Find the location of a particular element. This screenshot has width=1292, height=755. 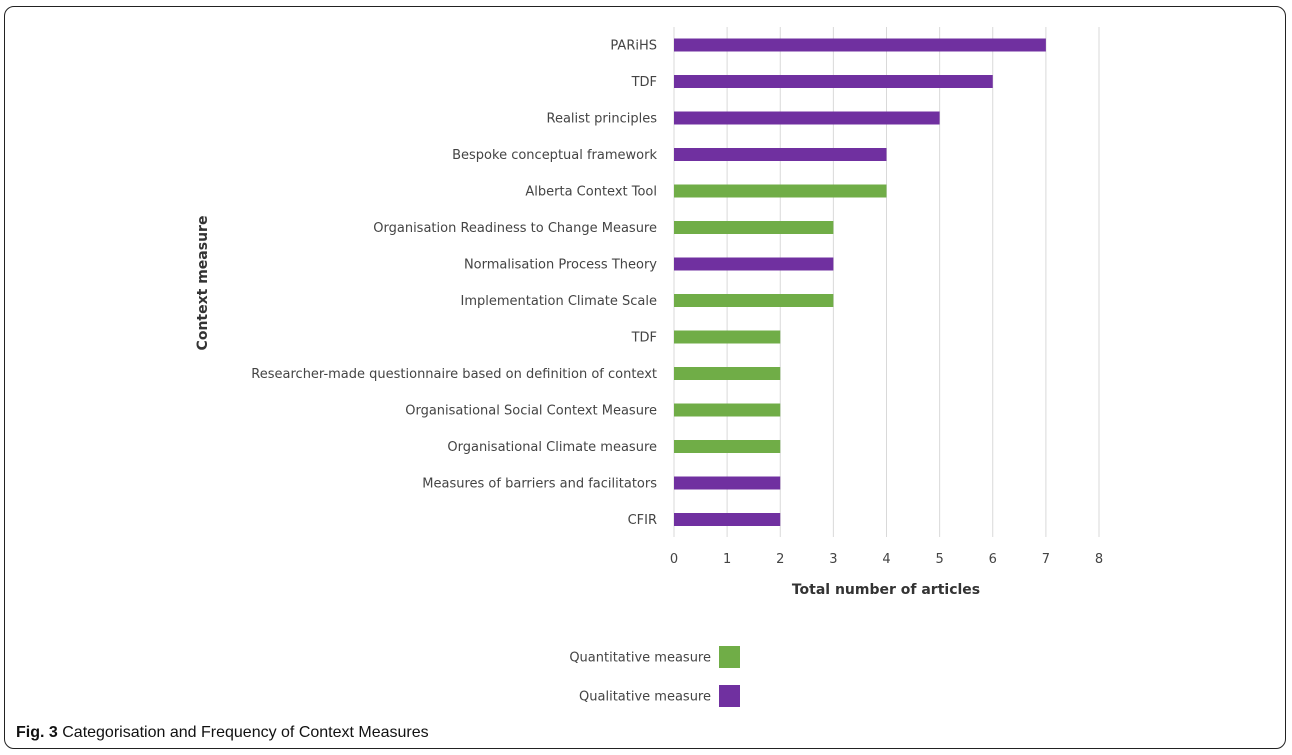

x-tick-label-8: 8 is located at coordinates (1099, 559).